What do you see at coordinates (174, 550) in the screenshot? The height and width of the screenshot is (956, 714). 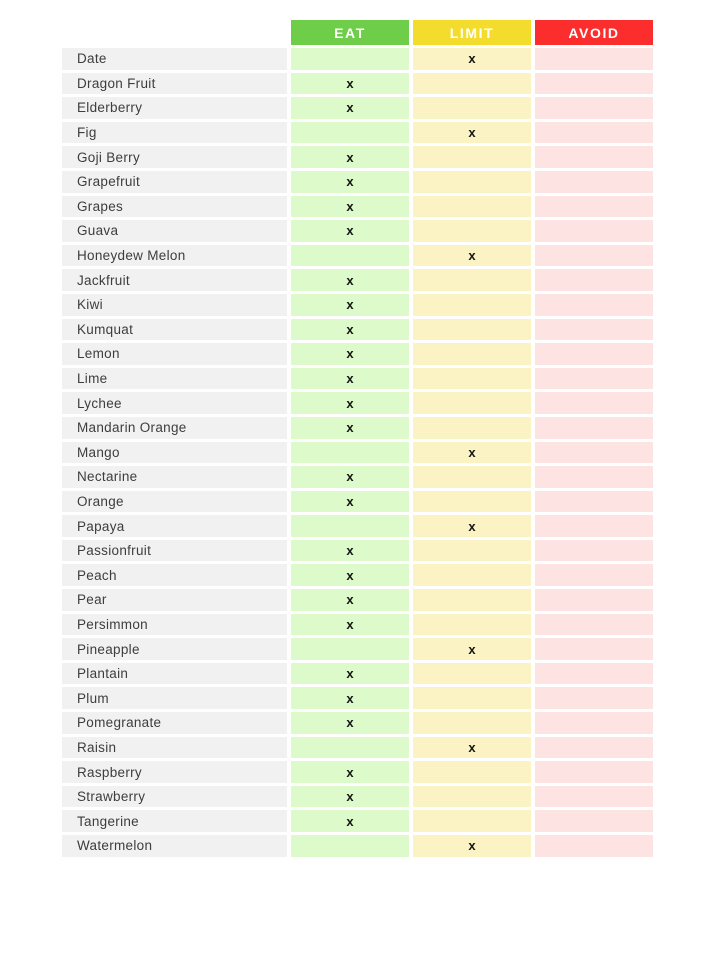 I see `fruit-name-cell: Passionfruit` at bounding box center [174, 550].